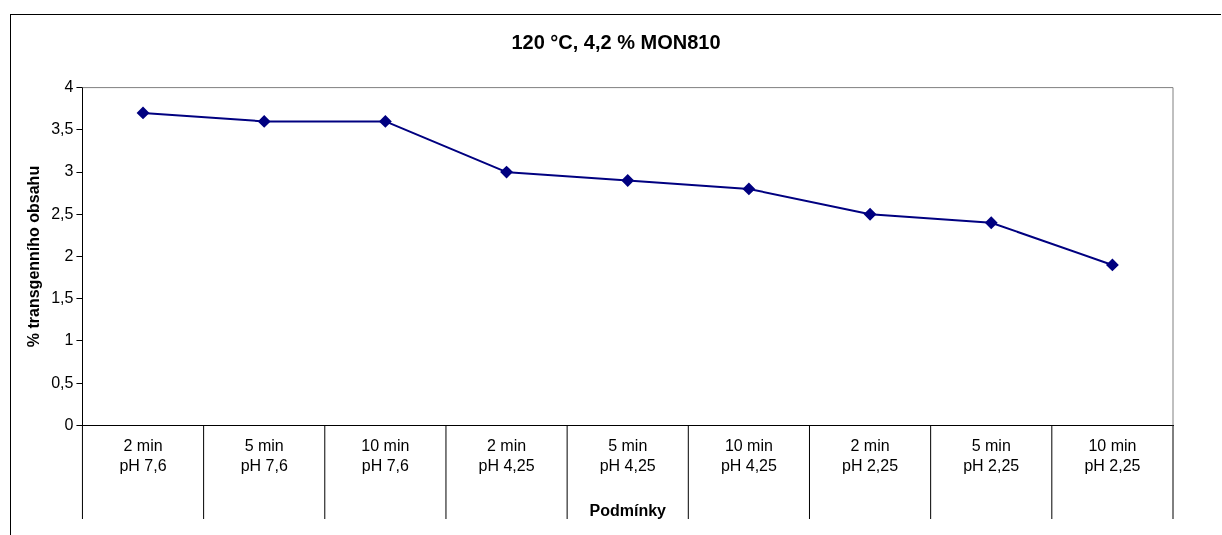 Image resolution: width=1222 pixels, height=535 pixels. Describe the element at coordinates (62, 298) in the screenshot. I see `y-tick-label: 1,5` at that location.